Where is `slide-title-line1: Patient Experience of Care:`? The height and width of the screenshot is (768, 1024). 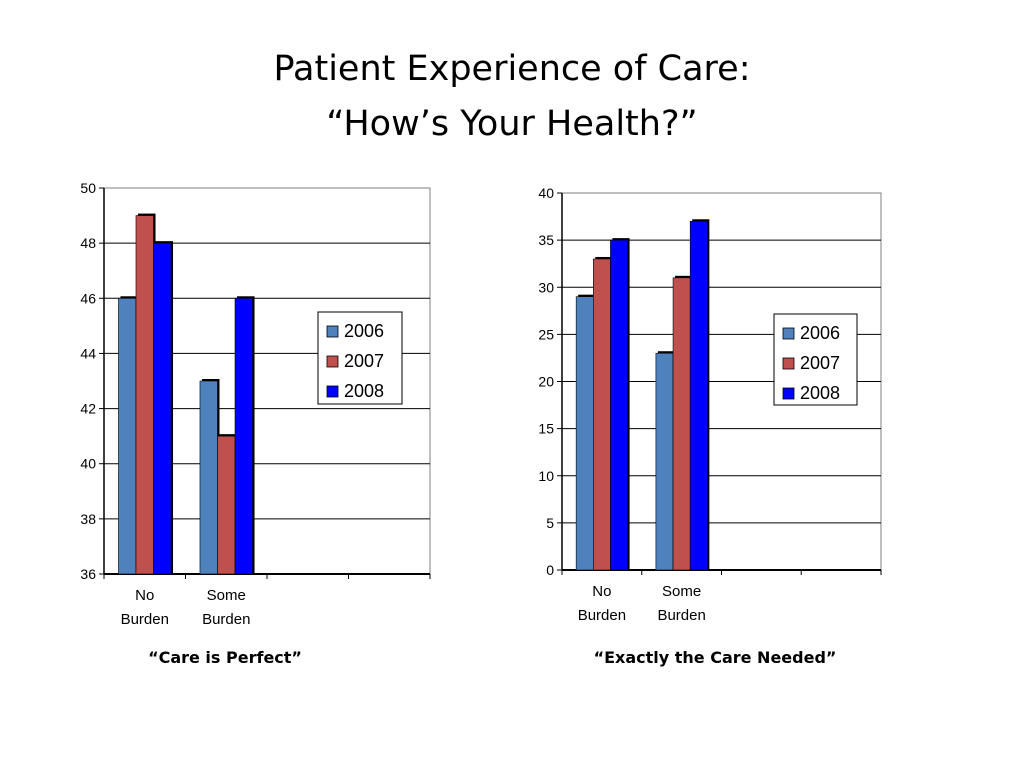 slide-title-line1: Patient Experience of Care: is located at coordinates (512, 69).